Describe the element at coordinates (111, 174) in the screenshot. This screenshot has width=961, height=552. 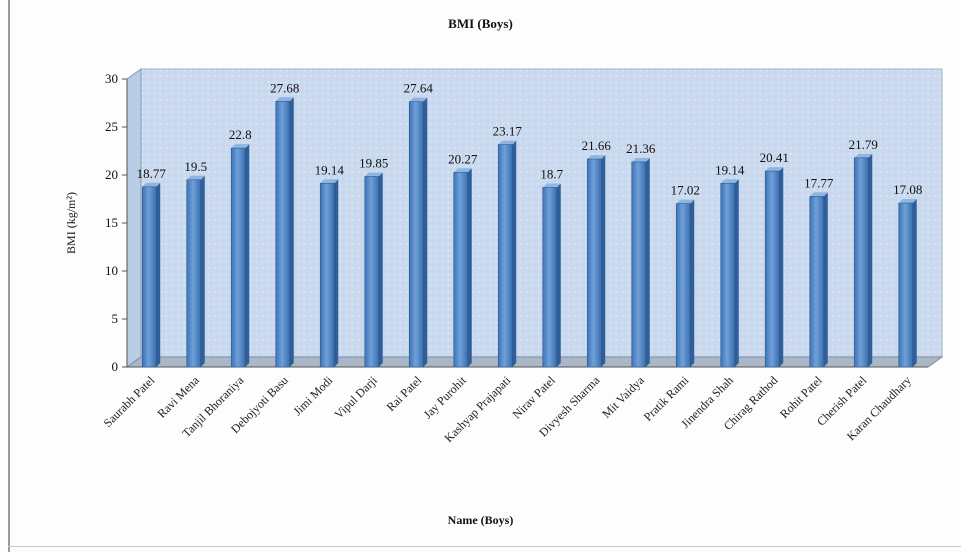
I see `y-tick-label: 20` at that location.